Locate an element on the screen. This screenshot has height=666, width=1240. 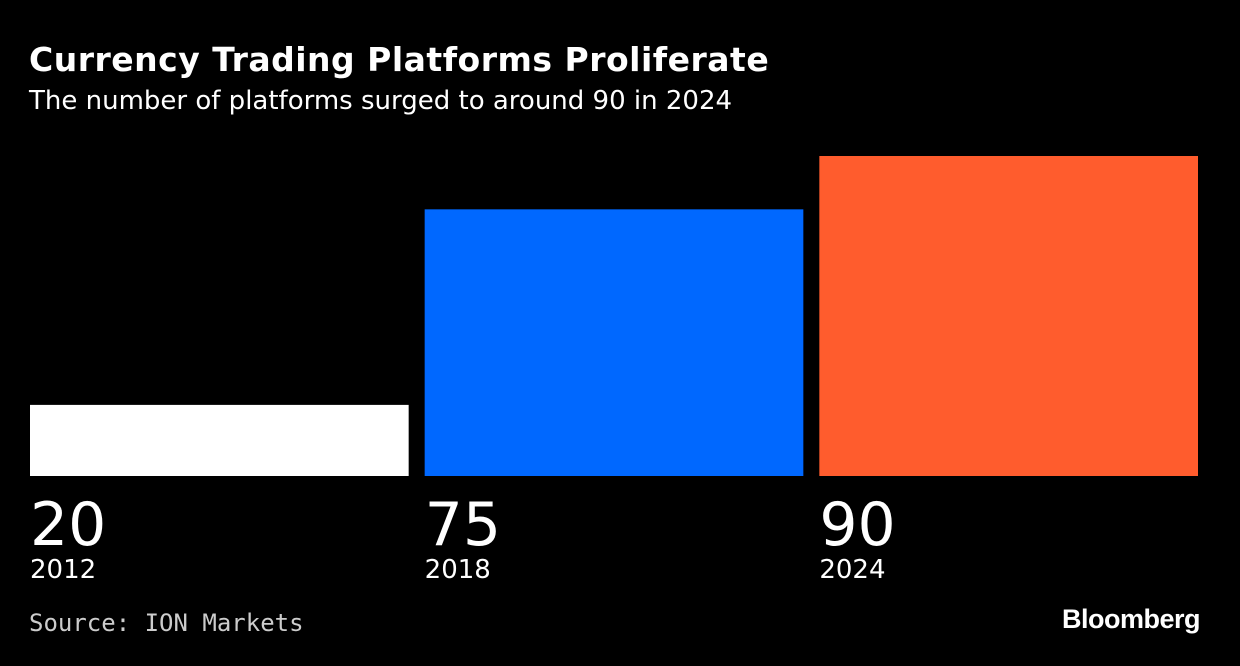
value-label-2024: 90 is located at coordinates (857, 525).